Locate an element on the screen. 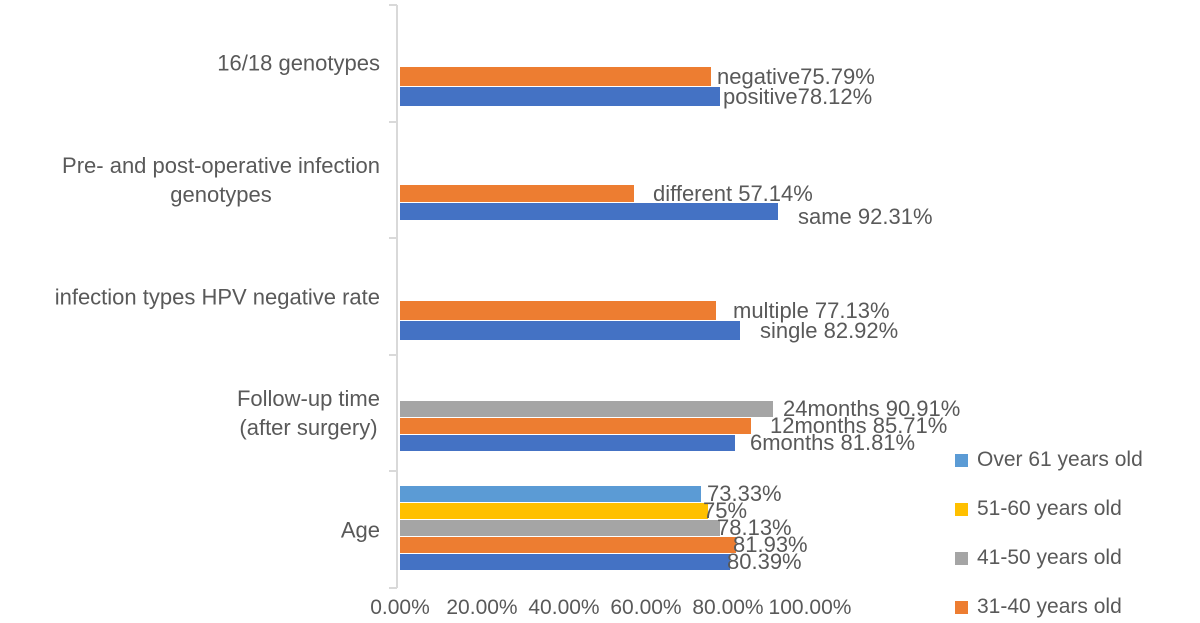 The height and width of the screenshot is (623, 1200). bar-value-label: single 82.92% is located at coordinates (829, 330).